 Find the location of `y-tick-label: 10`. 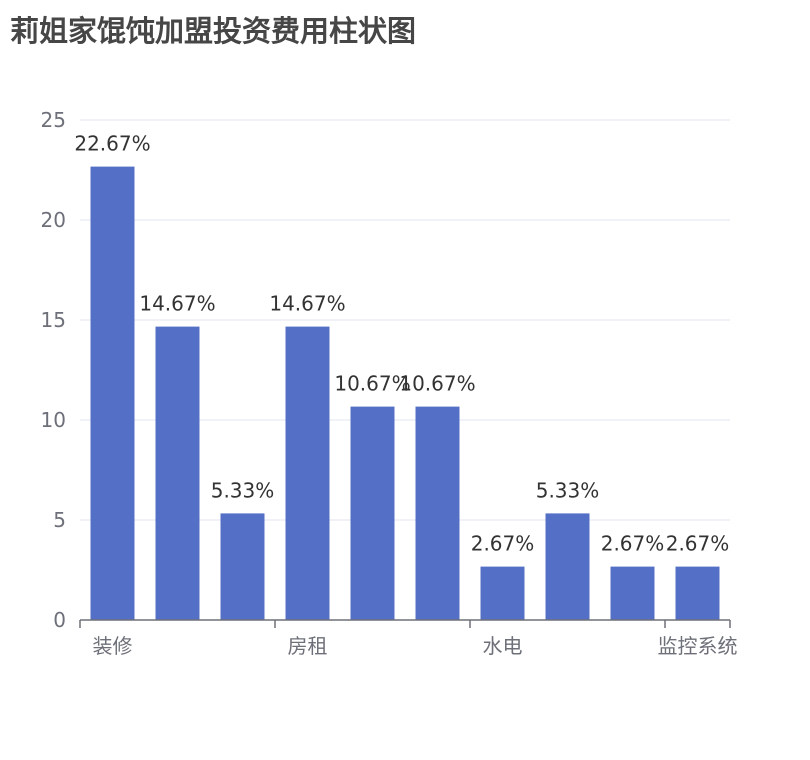

y-tick-label: 10 is located at coordinates (53, 420).